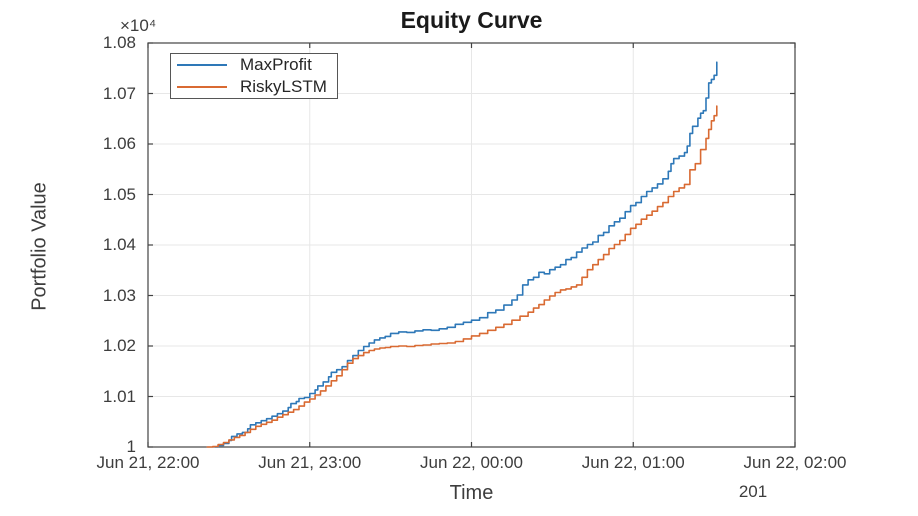  What do you see at coordinates (131, 446) in the screenshot?
I see `y-tick-label: 1` at bounding box center [131, 446].